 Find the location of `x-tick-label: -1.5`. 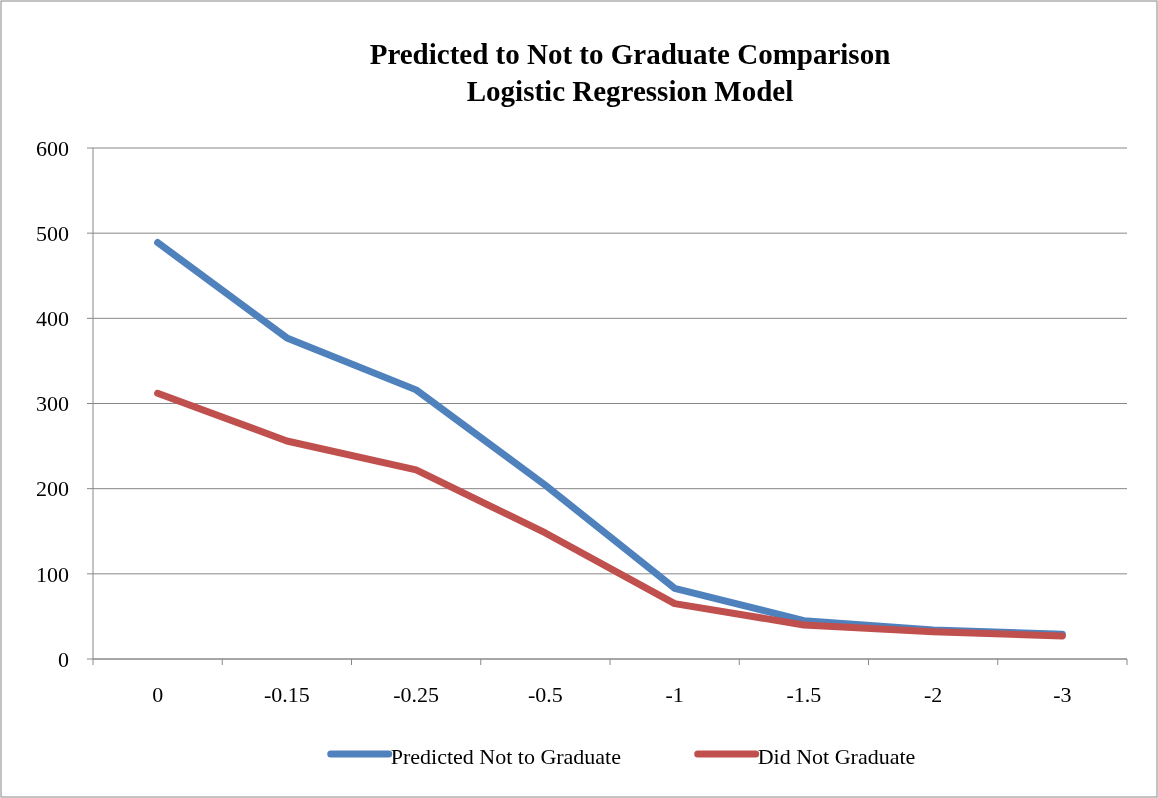

x-tick-label: -1.5 is located at coordinates (804, 694).